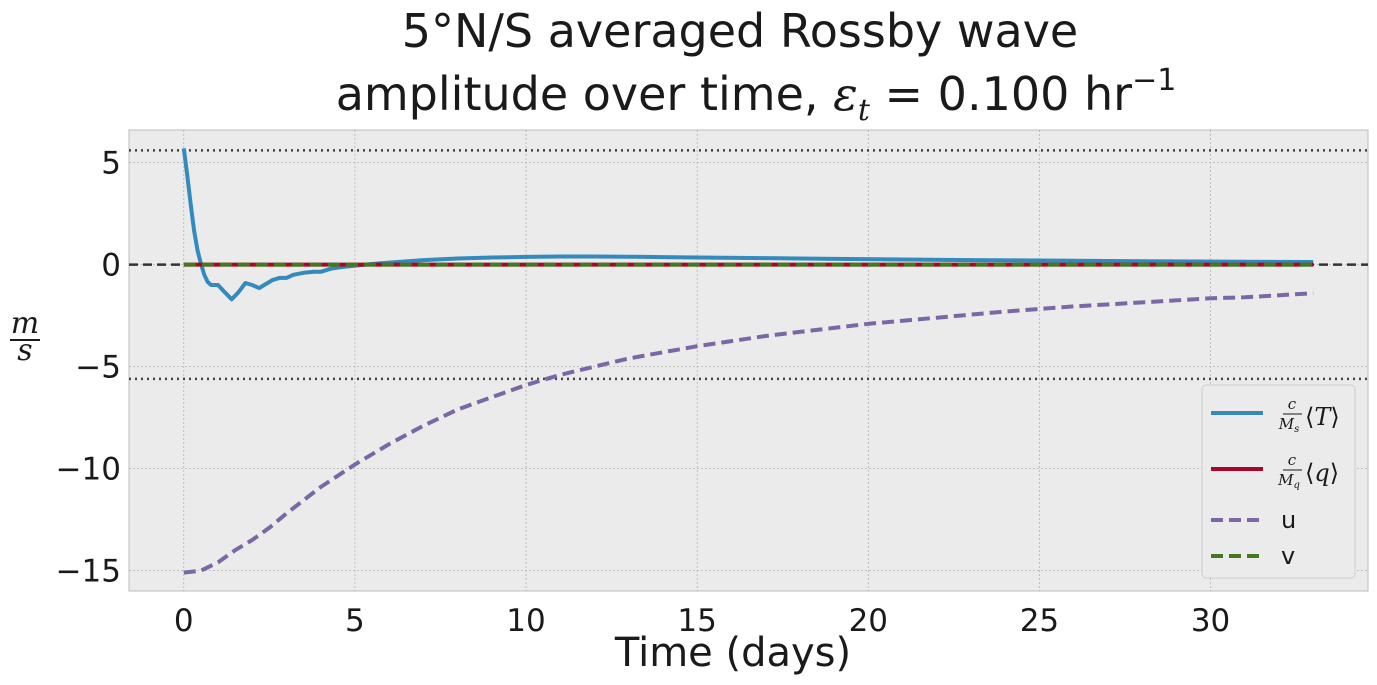  I want to click on x-tick-label: 10, so click(525, 621).